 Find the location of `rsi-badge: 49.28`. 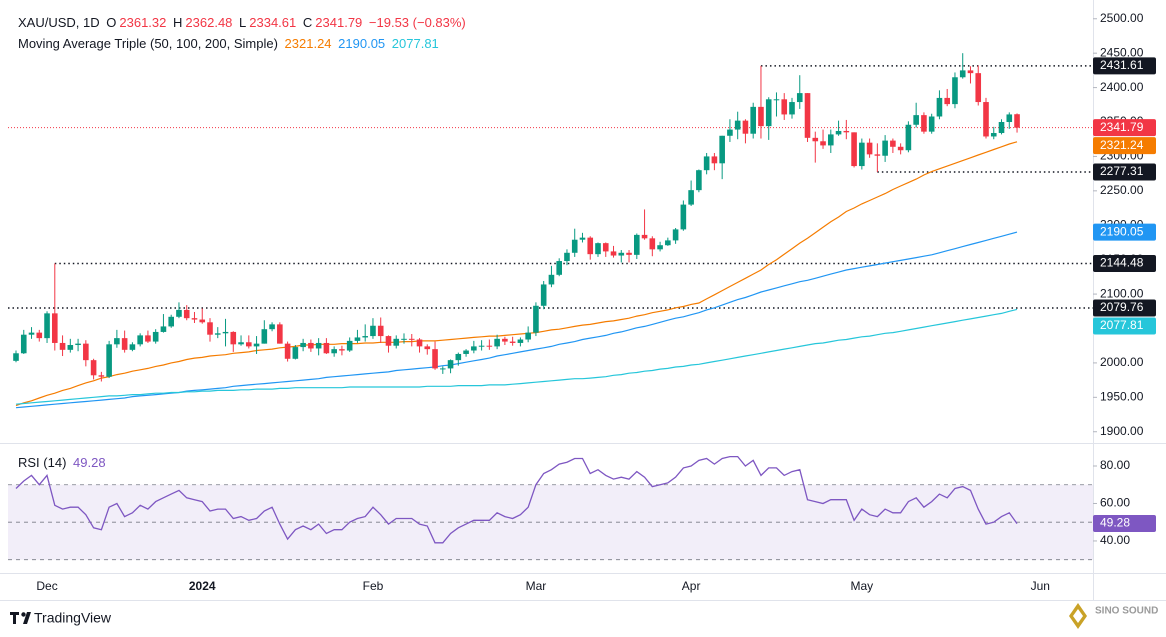

rsi-badge: 49.28 is located at coordinates (1124, 524).